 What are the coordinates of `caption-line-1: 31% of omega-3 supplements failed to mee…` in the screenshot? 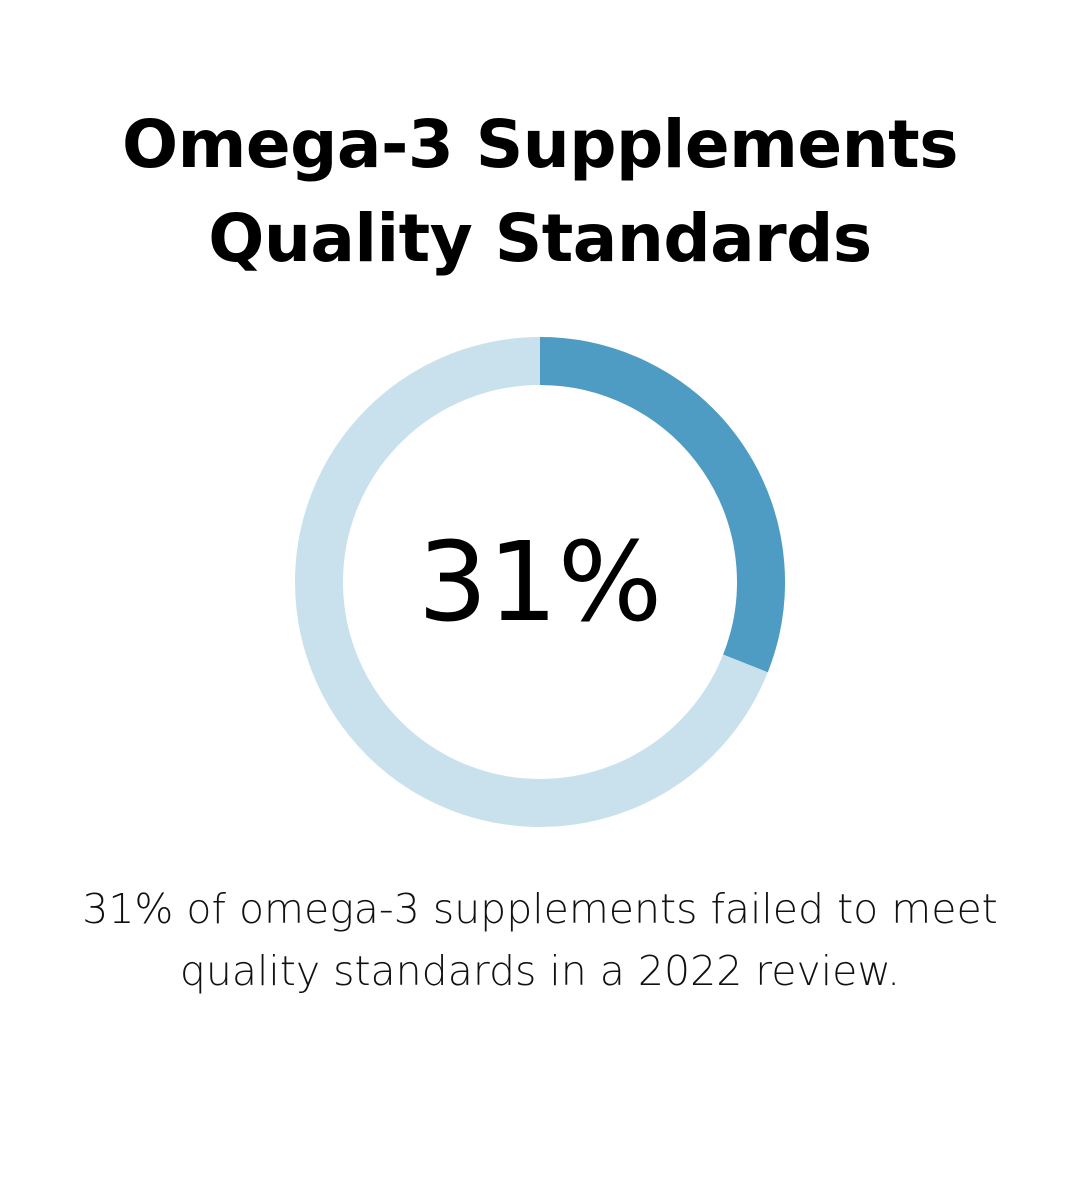 It's located at (540, 909).